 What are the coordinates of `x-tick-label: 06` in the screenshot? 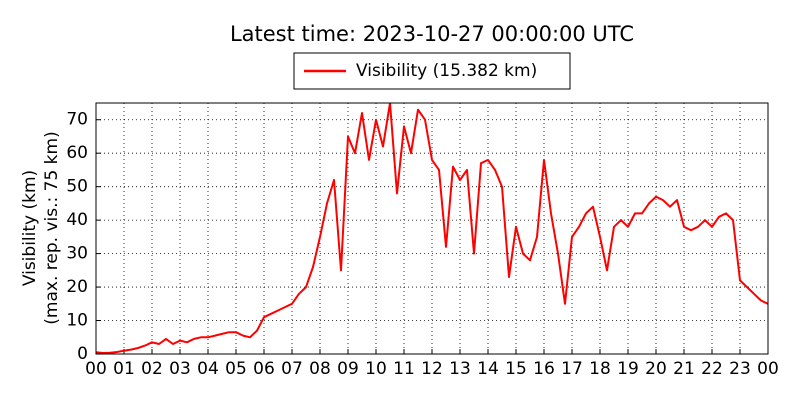 It's located at (264, 369).